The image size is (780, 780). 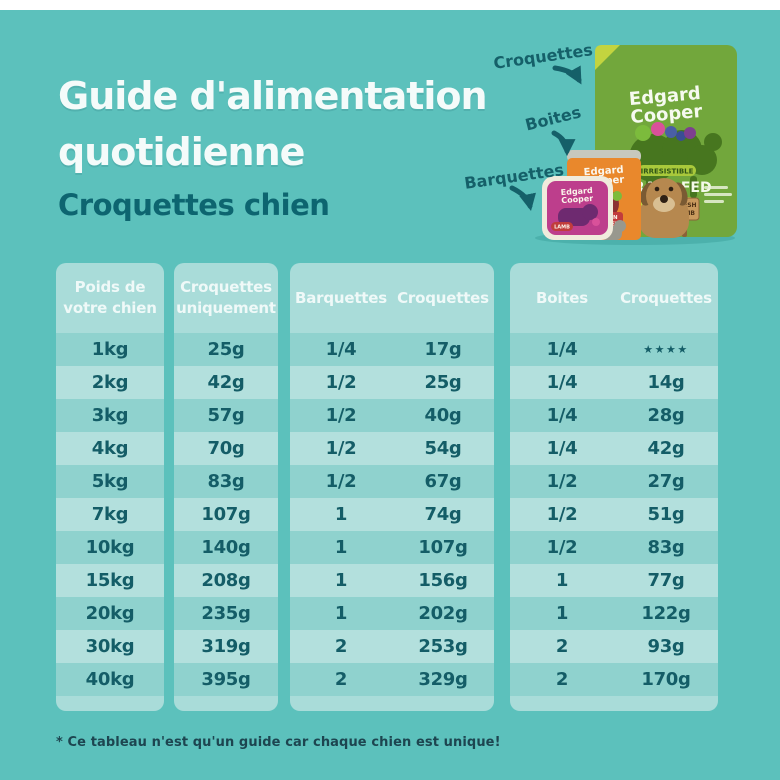 I want to click on table-row: 107g, so click(x=226, y=514).